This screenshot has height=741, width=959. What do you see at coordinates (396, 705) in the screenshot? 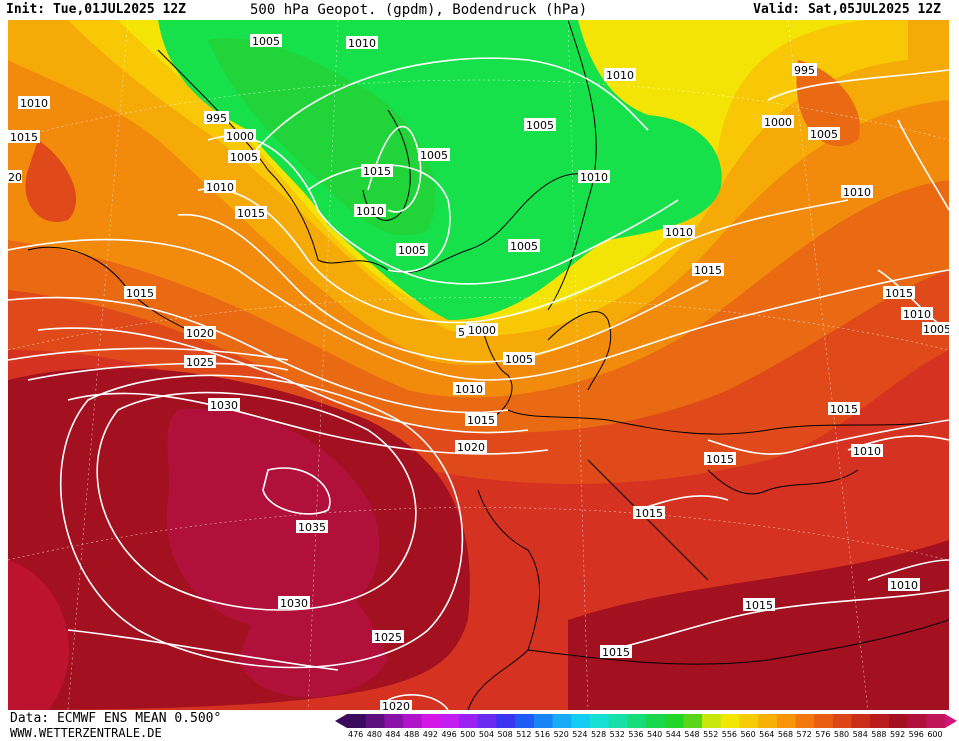
I see `isobar-label: 1020` at bounding box center [396, 705].